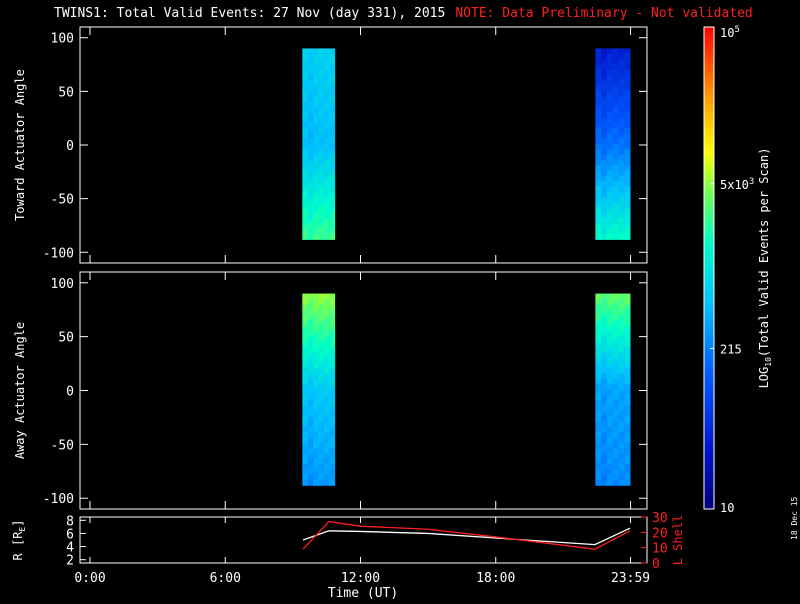 The width and height of the screenshot is (800, 604). I want to click on x-axis-title: Time (UT), so click(363, 593).